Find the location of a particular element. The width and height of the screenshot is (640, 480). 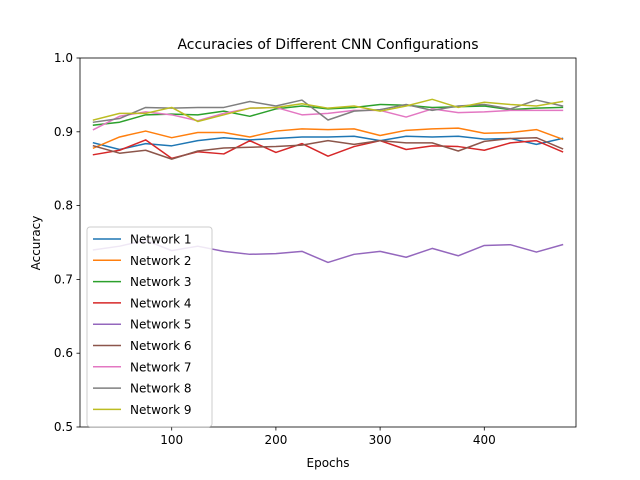

y-tick-label: 0.7 is located at coordinates (63, 279).